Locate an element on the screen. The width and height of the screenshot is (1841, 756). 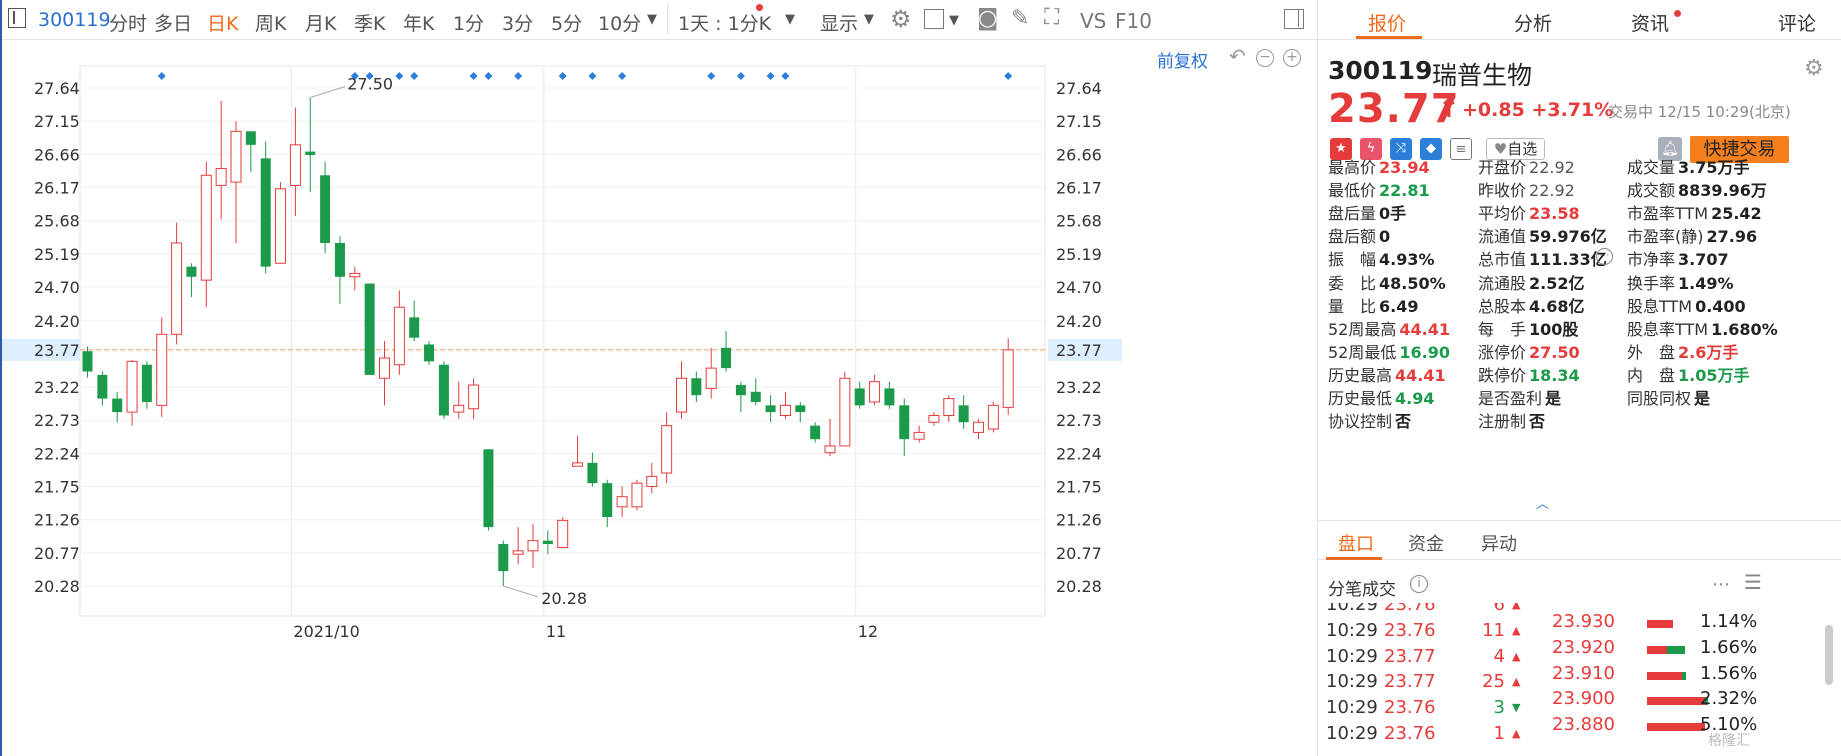
y-tick-label-left: 24.20 is located at coordinates (57, 321).